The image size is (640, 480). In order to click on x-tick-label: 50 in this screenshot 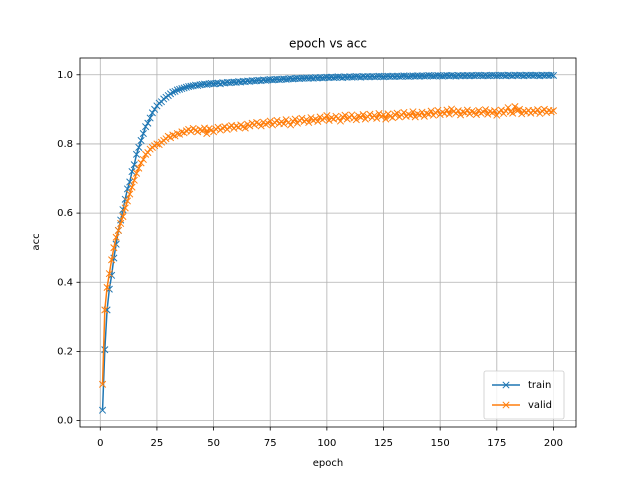, I will do `click(213, 443)`.